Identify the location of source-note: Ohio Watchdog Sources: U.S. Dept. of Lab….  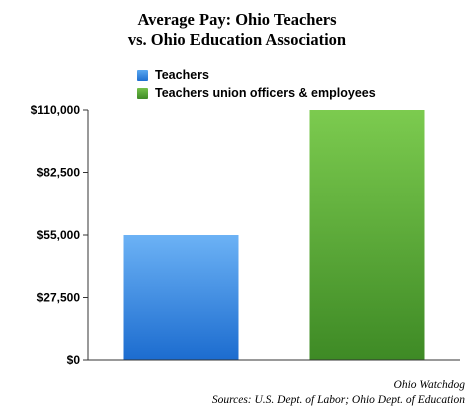
(338, 393).